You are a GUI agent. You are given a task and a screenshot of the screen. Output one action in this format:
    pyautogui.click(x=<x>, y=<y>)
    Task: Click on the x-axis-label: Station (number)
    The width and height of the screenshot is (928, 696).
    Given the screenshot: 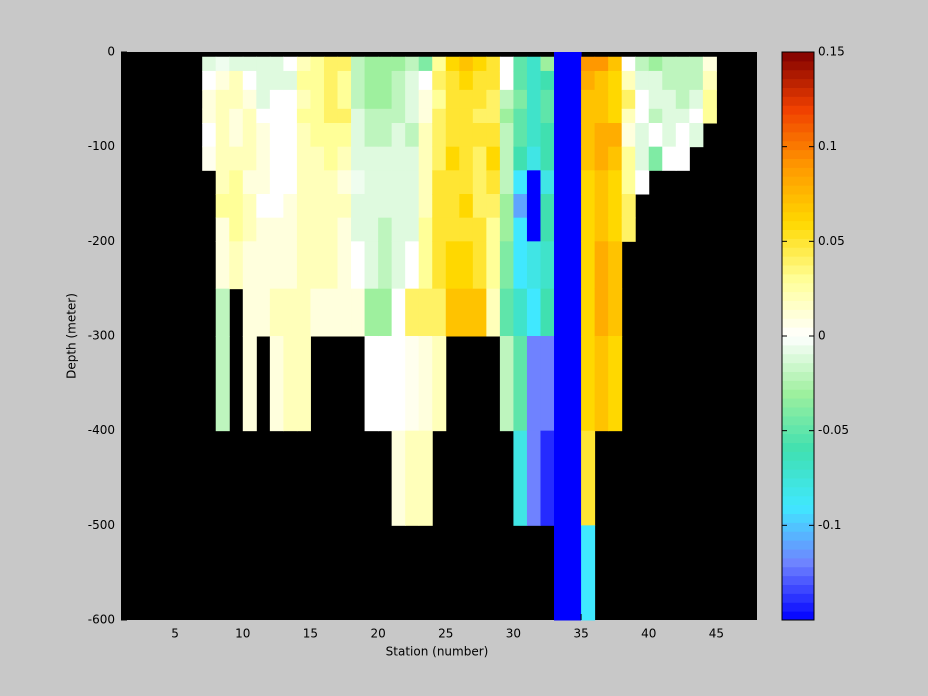 What is the action you would take?
    pyautogui.click(x=437, y=652)
    